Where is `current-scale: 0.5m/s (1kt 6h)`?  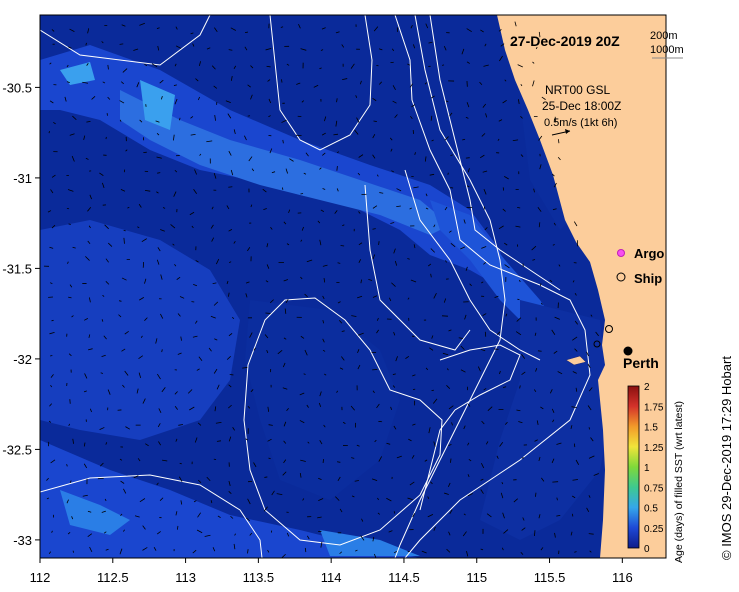
current-scale: 0.5m/s (1kt 6h) is located at coordinates (580, 123).